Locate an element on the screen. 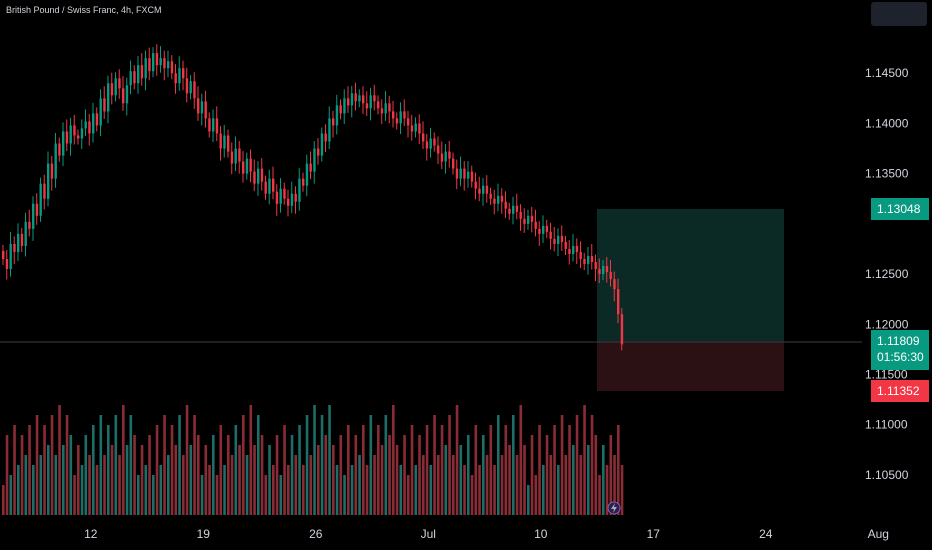 The image size is (932, 550). volume-bars is located at coordinates (313, 460).